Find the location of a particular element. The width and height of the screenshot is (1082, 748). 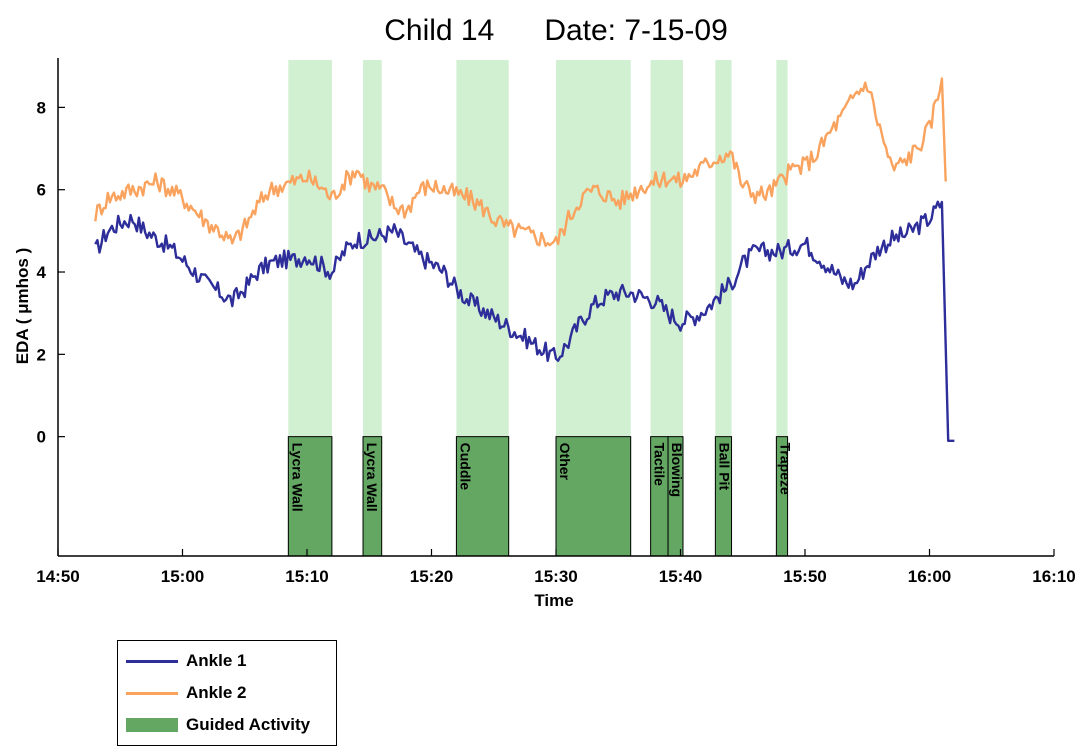

x-tick-label-2: 15:10 is located at coordinates (306, 576).